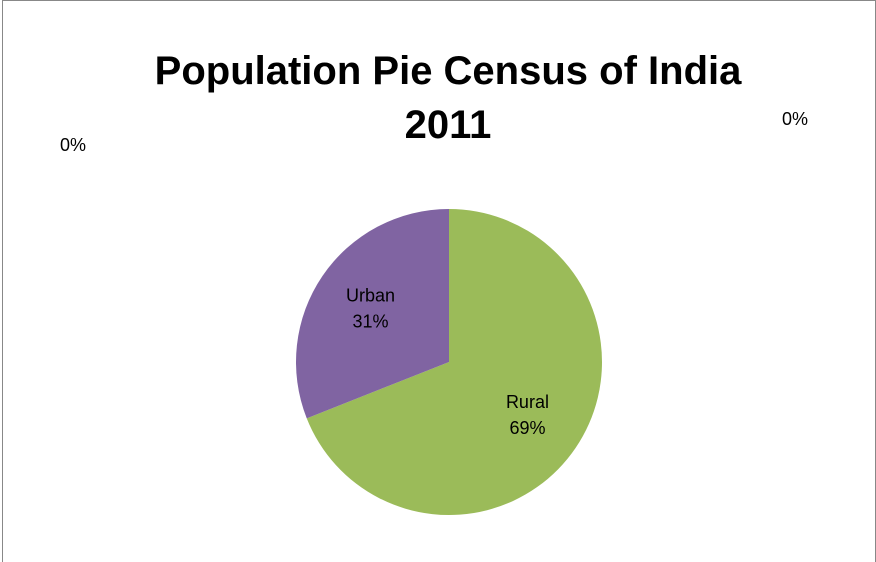 The width and height of the screenshot is (876, 562). I want to click on pie-slice, so click(372, 314).